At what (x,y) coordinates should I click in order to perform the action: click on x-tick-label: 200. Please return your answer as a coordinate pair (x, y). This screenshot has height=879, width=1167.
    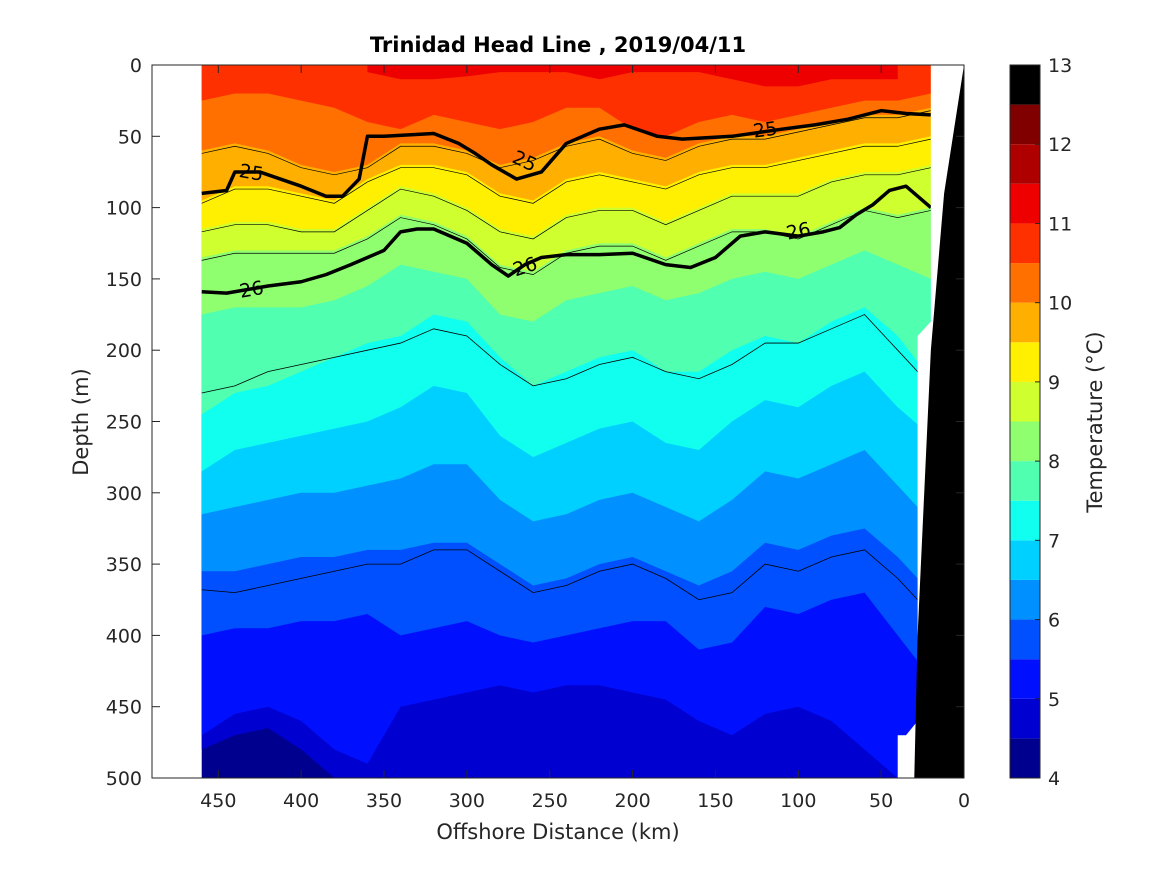
    Looking at the image, I should click on (632, 801).